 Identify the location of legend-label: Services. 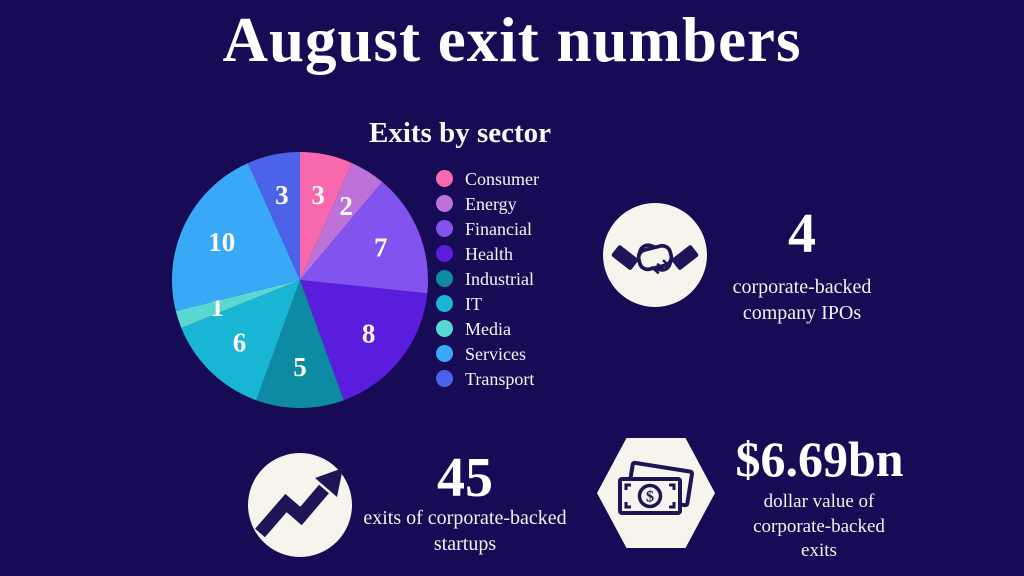
(495, 353).